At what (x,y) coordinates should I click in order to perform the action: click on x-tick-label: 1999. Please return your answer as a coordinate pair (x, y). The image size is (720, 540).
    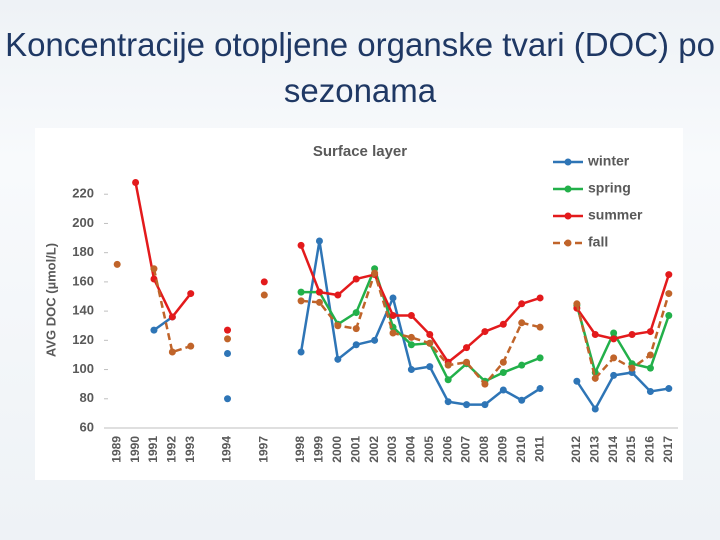
    Looking at the image, I should click on (319, 449).